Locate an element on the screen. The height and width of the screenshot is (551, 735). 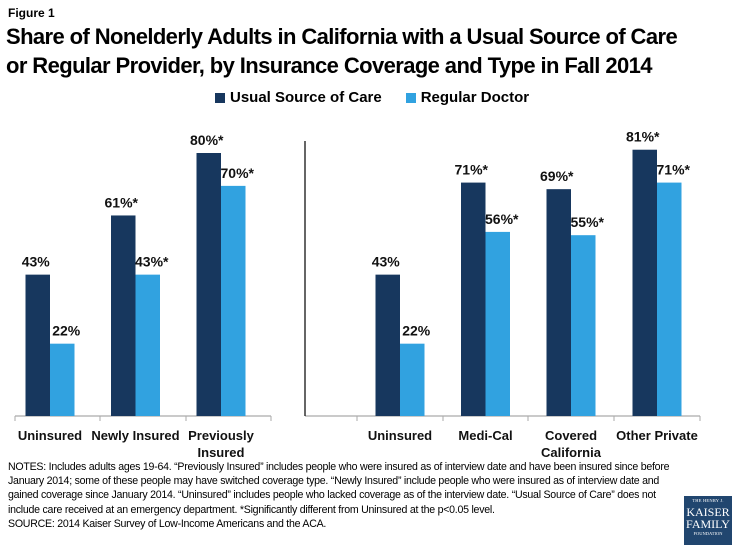
logo-line-4: FOUNDATION is located at coordinates (708, 533).